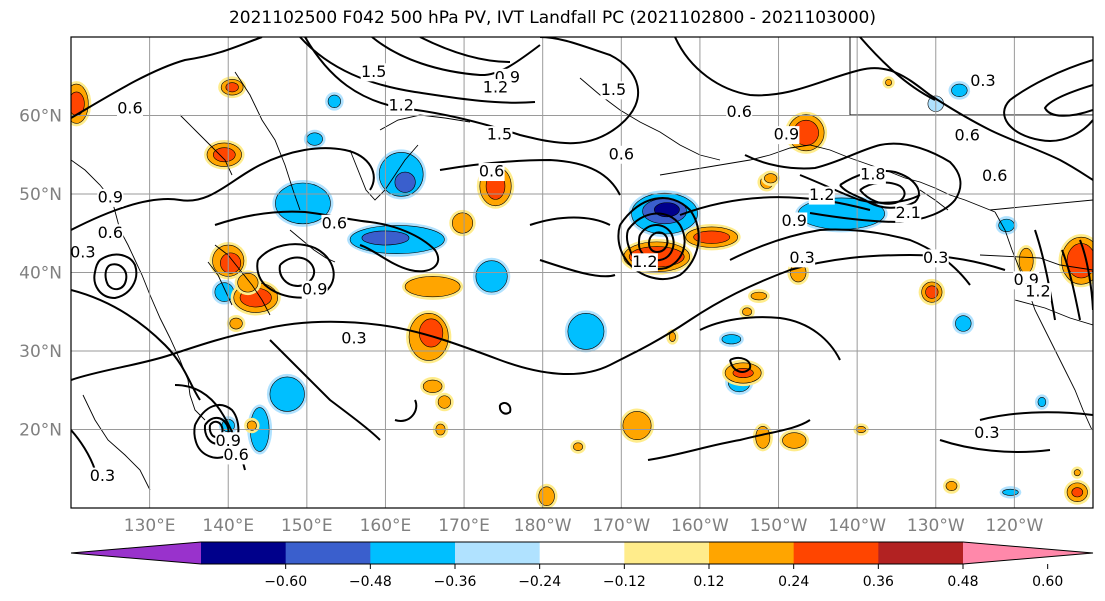  I want to click on longitude-tick-label: 160°E, so click(386, 526).